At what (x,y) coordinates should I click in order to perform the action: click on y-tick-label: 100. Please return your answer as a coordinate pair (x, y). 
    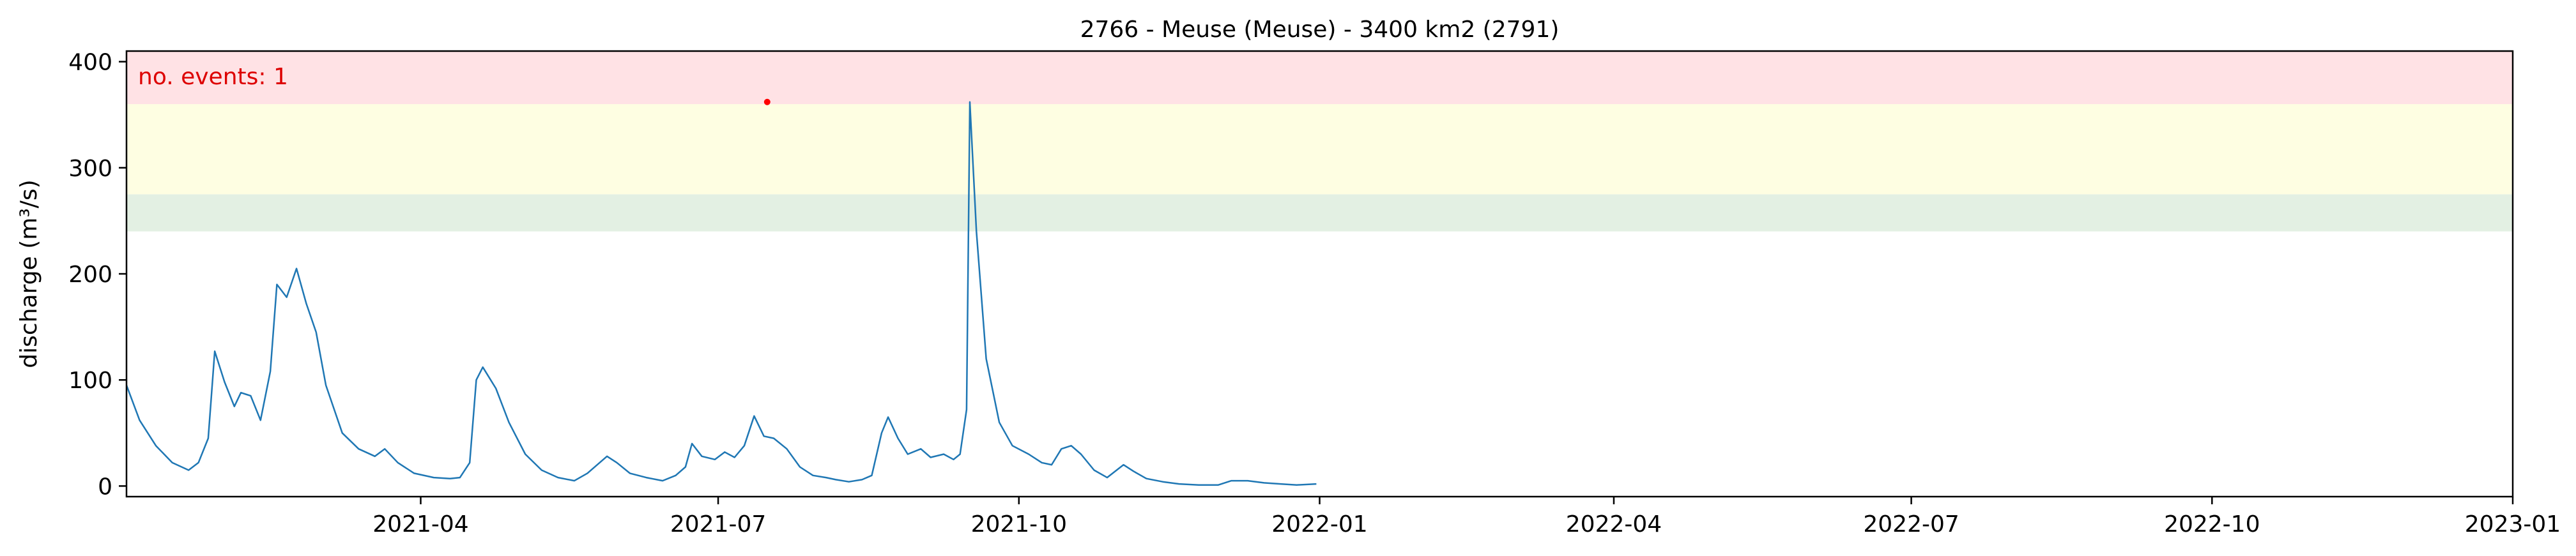
    Looking at the image, I should click on (90, 381).